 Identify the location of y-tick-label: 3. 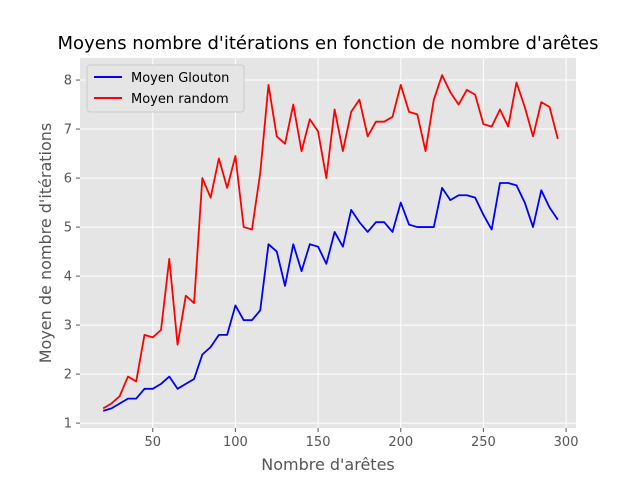
(68, 326).